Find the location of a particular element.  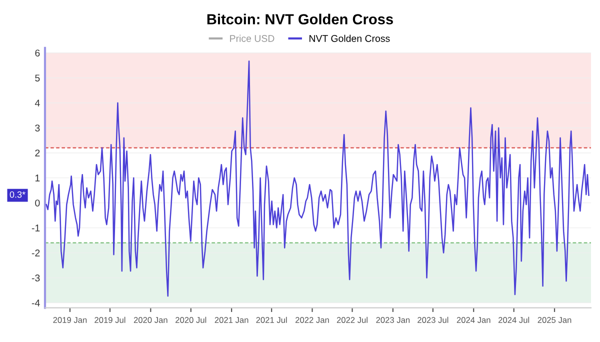

y-tick-label: -2 is located at coordinates (36, 253).